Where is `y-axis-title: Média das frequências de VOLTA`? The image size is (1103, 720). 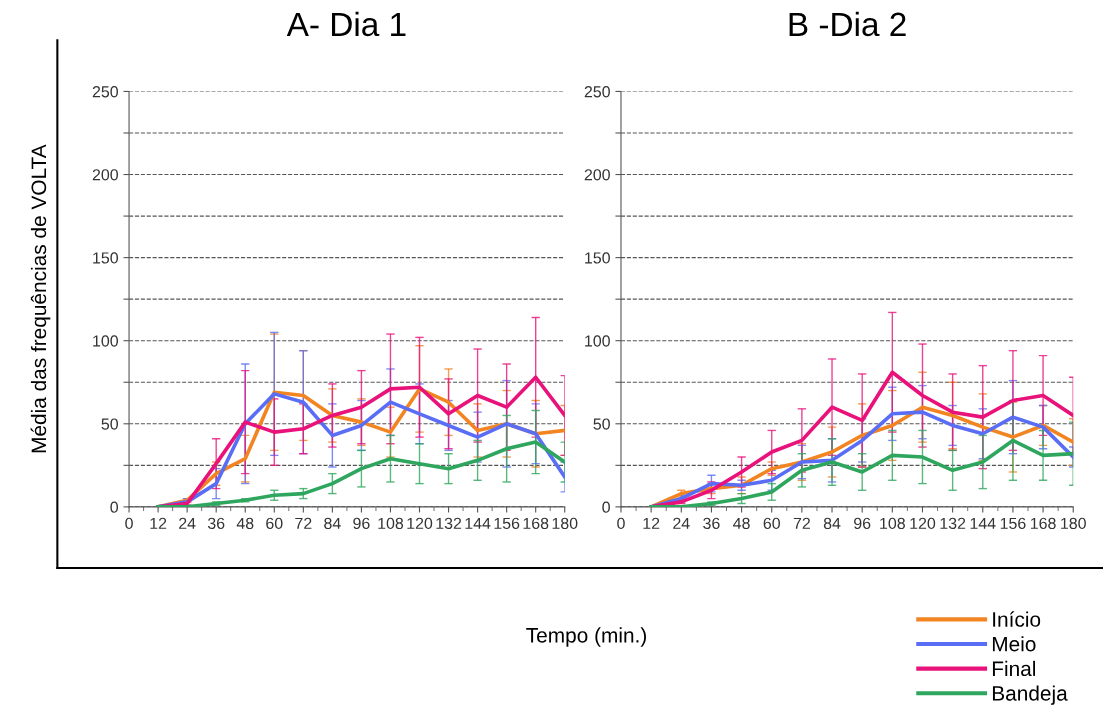 y-axis-title: Média das frequências de VOLTA is located at coordinates (40, 298).